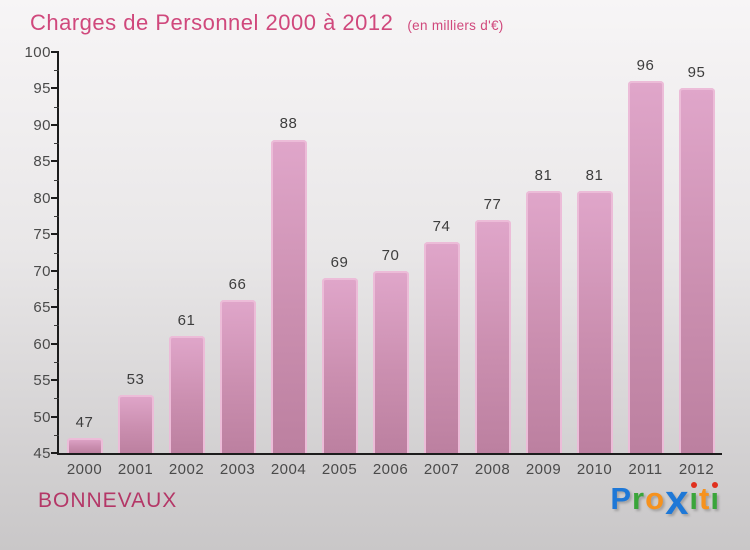 Image resolution: width=750 pixels, height=550 pixels. What do you see at coordinates (42, 453) in the screenshot?
I see `y-axis-tick-label: 45` at bounding box center [42, 453].